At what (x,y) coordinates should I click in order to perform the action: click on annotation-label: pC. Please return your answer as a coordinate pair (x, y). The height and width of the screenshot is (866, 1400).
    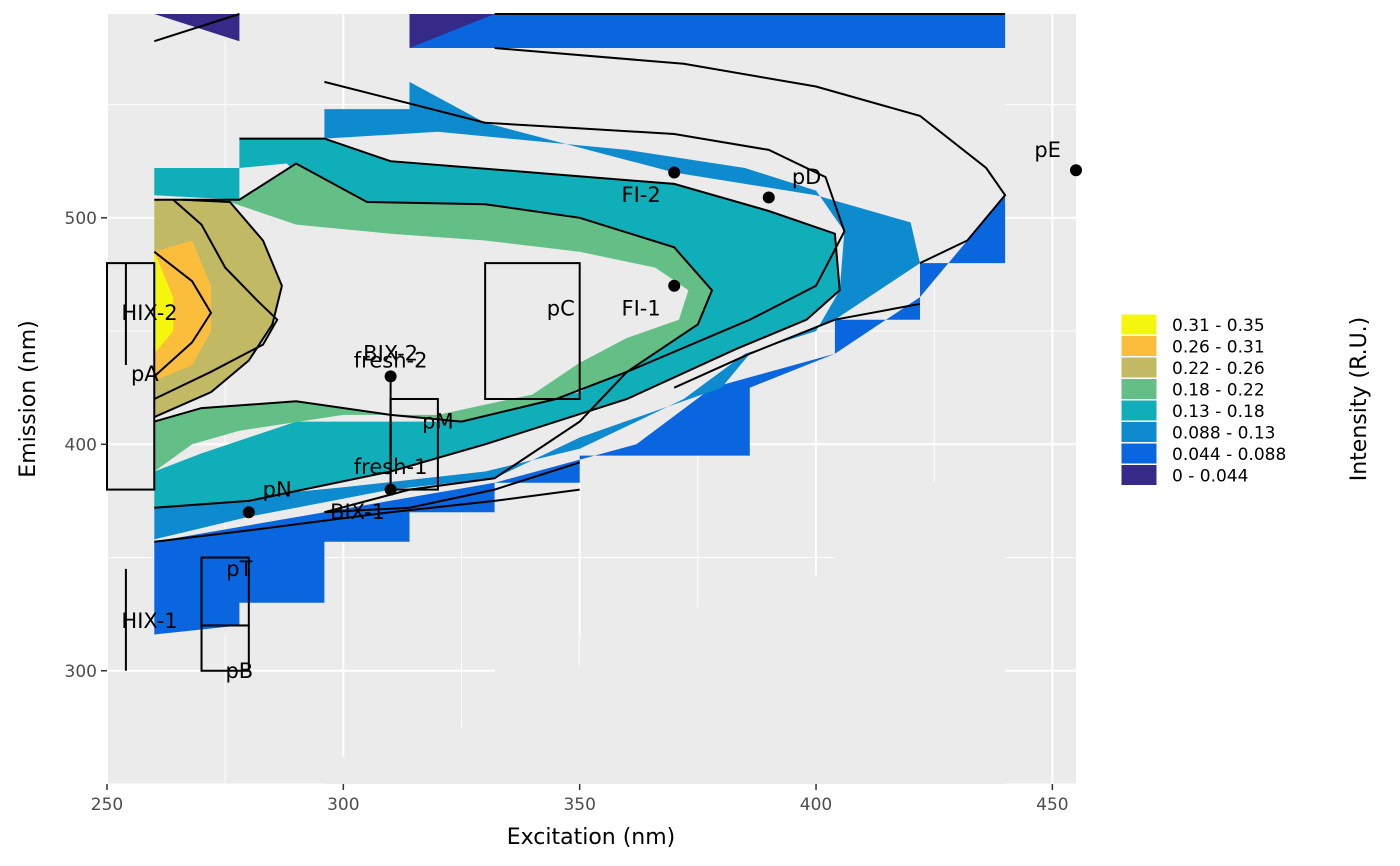
    Looking at the image, I should click on (561, 308).